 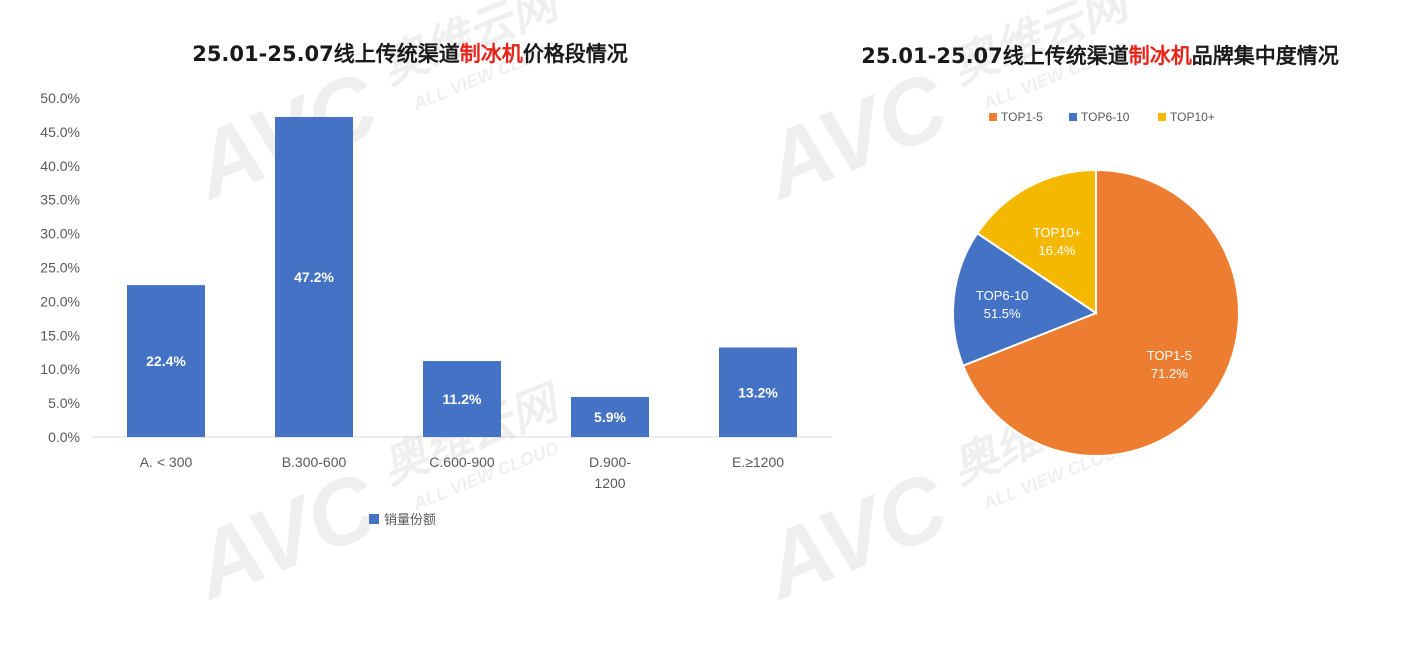 What do you see at coordinates (64, 403) in the screenshot?
I see `y-tick-label: 5.0%` at bounding box center [64, 403].